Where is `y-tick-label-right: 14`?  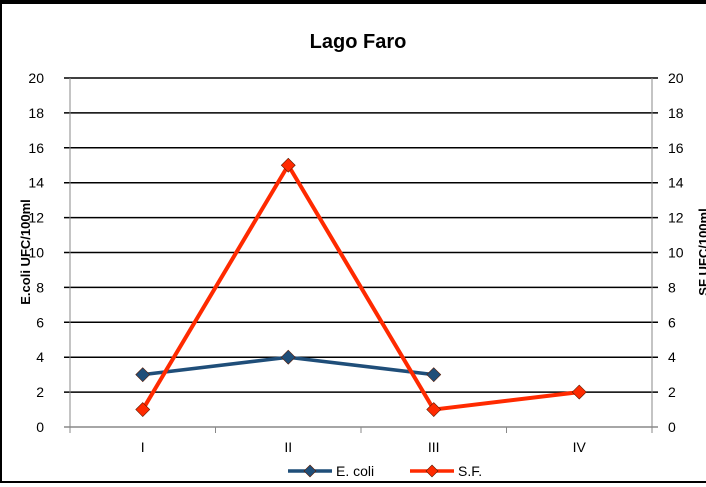 y-tick-label-right: 14 is located at coordinates (676, 183).